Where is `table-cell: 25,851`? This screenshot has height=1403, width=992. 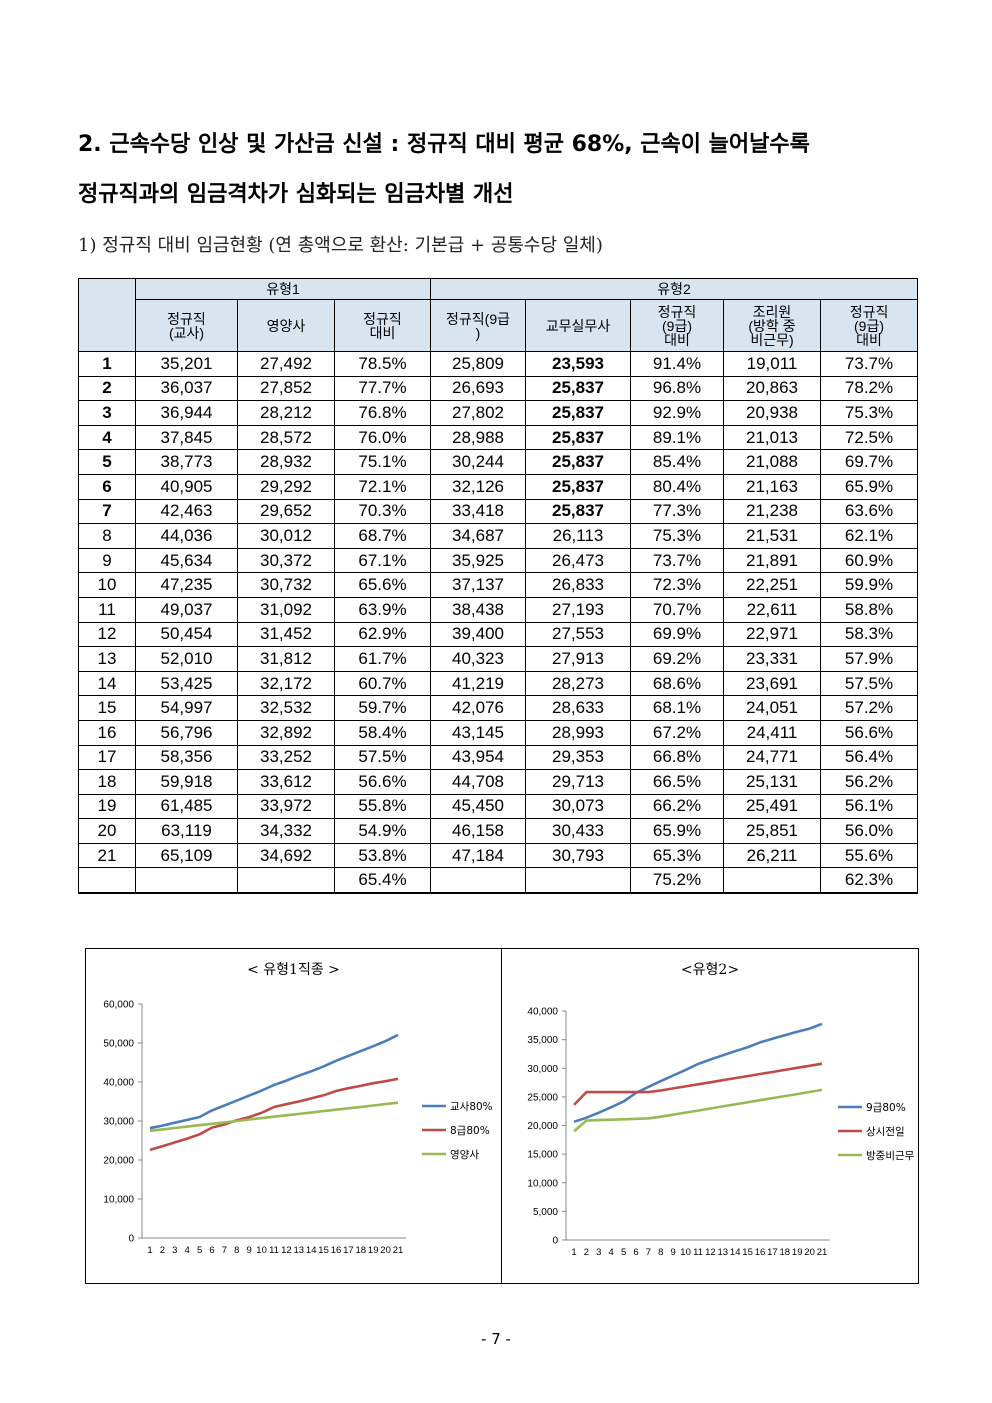 table-cell: 25,851 is located at coordinates (772, 831).